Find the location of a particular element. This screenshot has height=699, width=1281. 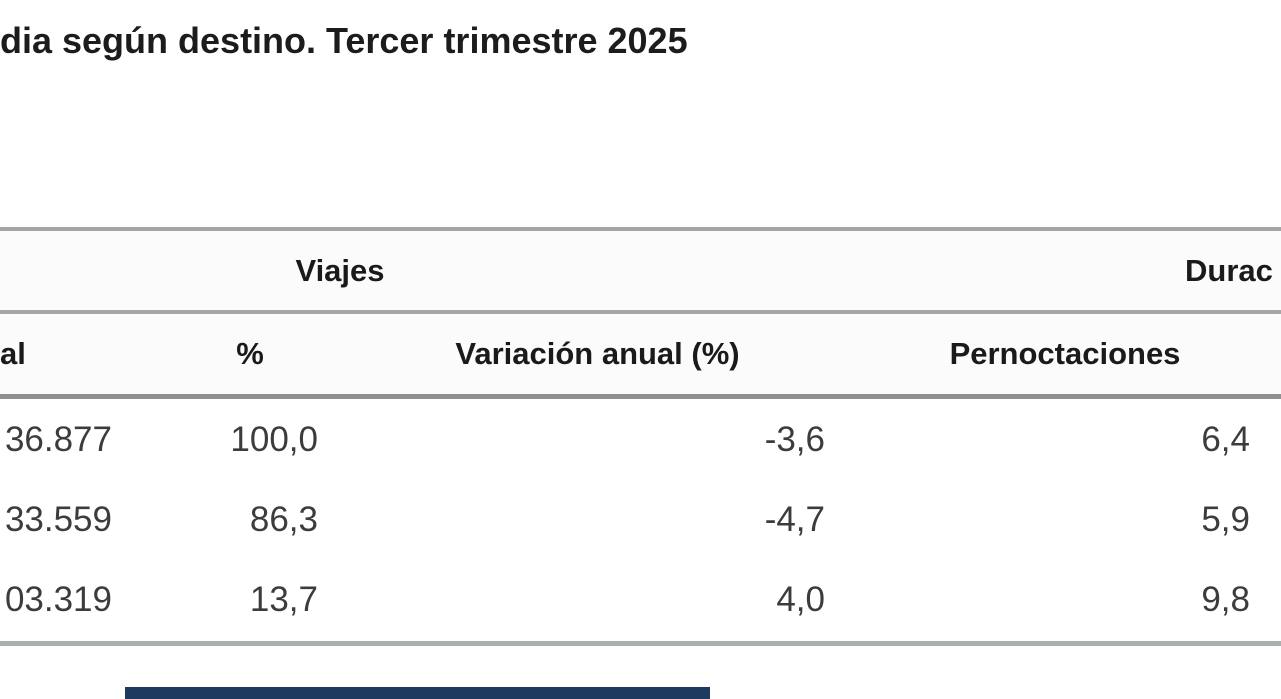

cell-pernoctaciones: 9,8 is located at coordinates (1225, 599).